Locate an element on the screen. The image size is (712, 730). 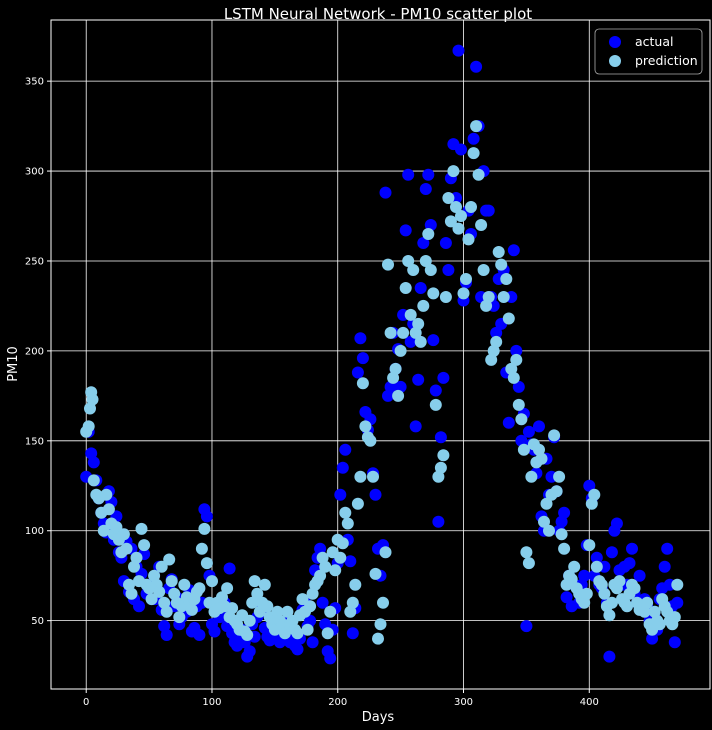
legend-marker-prediction is located at coordinates (615, 61).